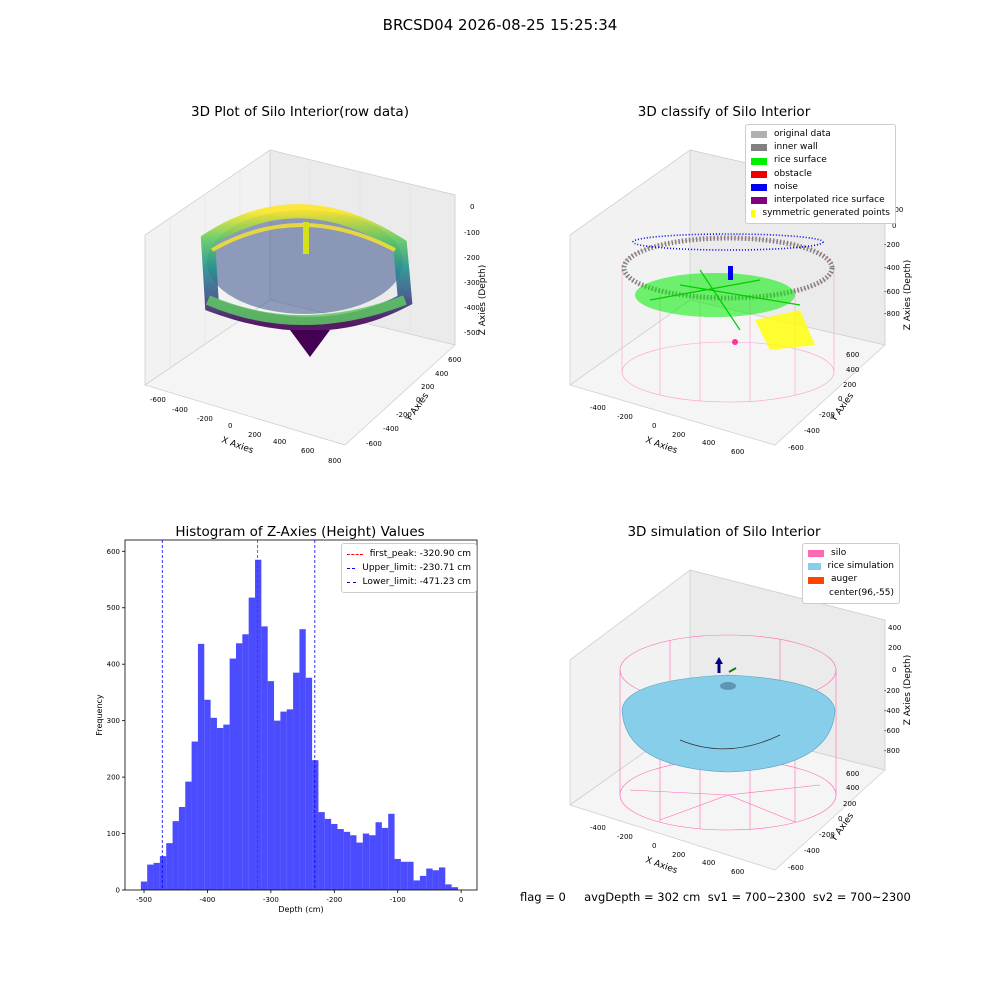  What do you see at coordinates (820, 134) in the screenshot?
I see `legend-item: original data` at bounding box center [820, 134].